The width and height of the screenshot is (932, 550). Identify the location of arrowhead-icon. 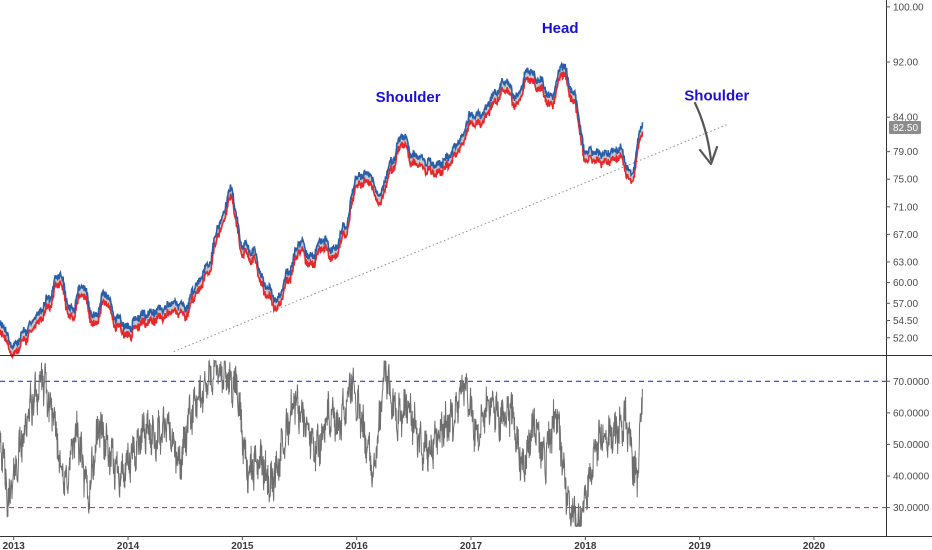
(708, 155).